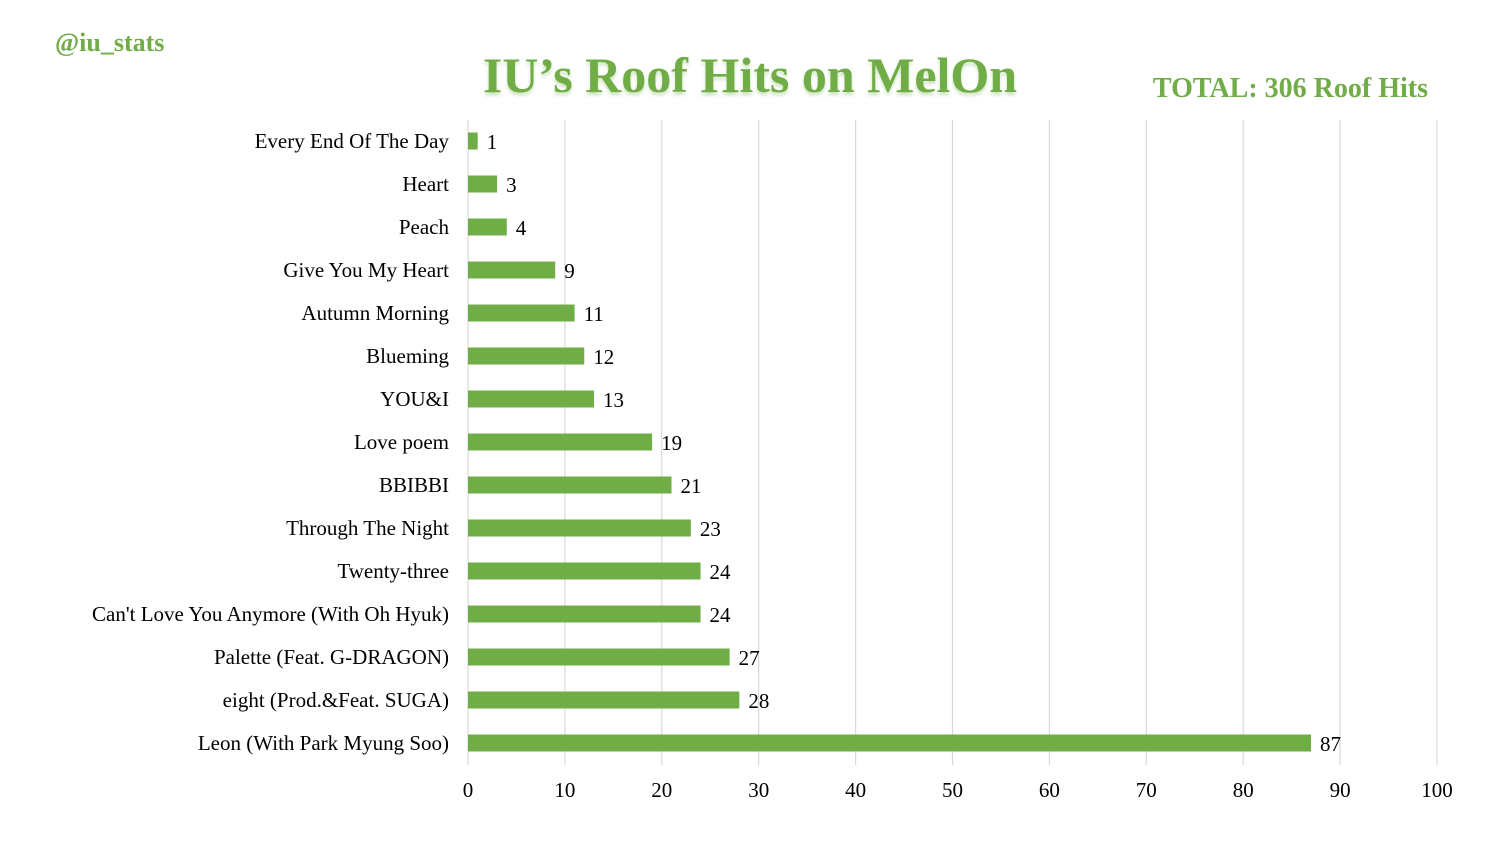 The height and width of the screenshot is (844, 1500). Describe the element at coordinates (468, 790) in the screenshot. I see `x-tick-label: 0` at that location.